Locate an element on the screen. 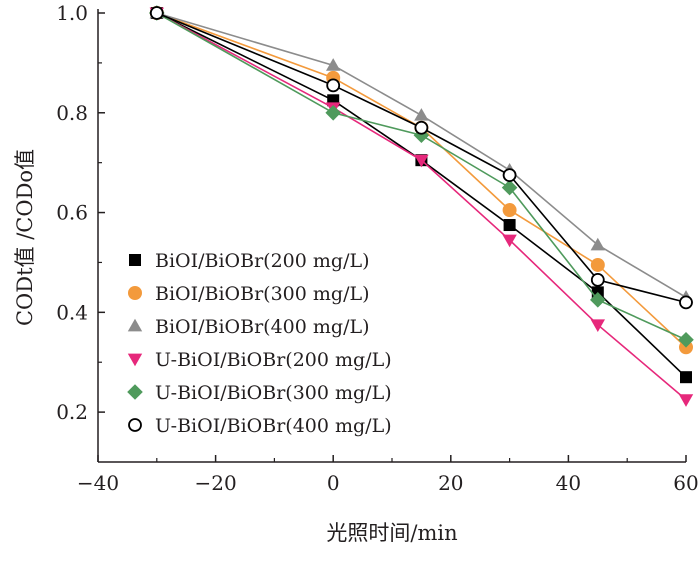 Image resolution: width=700 pixels, height=567 pixels. y-axis-title: CODt值 /CODo值 is located at coordinates (25, 237).